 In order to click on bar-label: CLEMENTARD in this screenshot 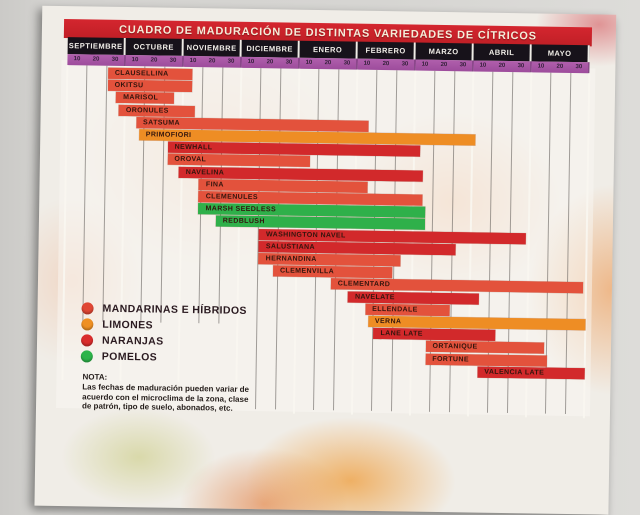, I will do `click(364, 284)`.